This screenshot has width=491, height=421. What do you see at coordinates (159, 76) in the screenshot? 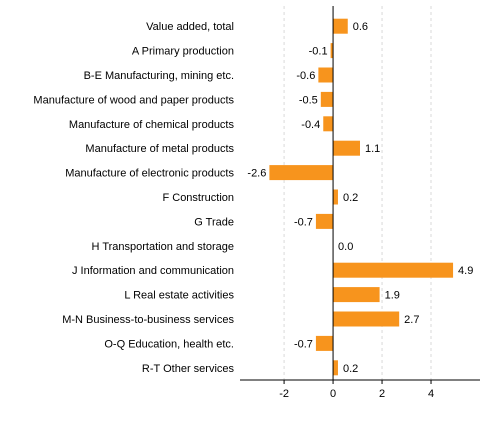
I see `category-label-2: B-E Manufacturing, mining etc.` at bounding box center [159, 76].